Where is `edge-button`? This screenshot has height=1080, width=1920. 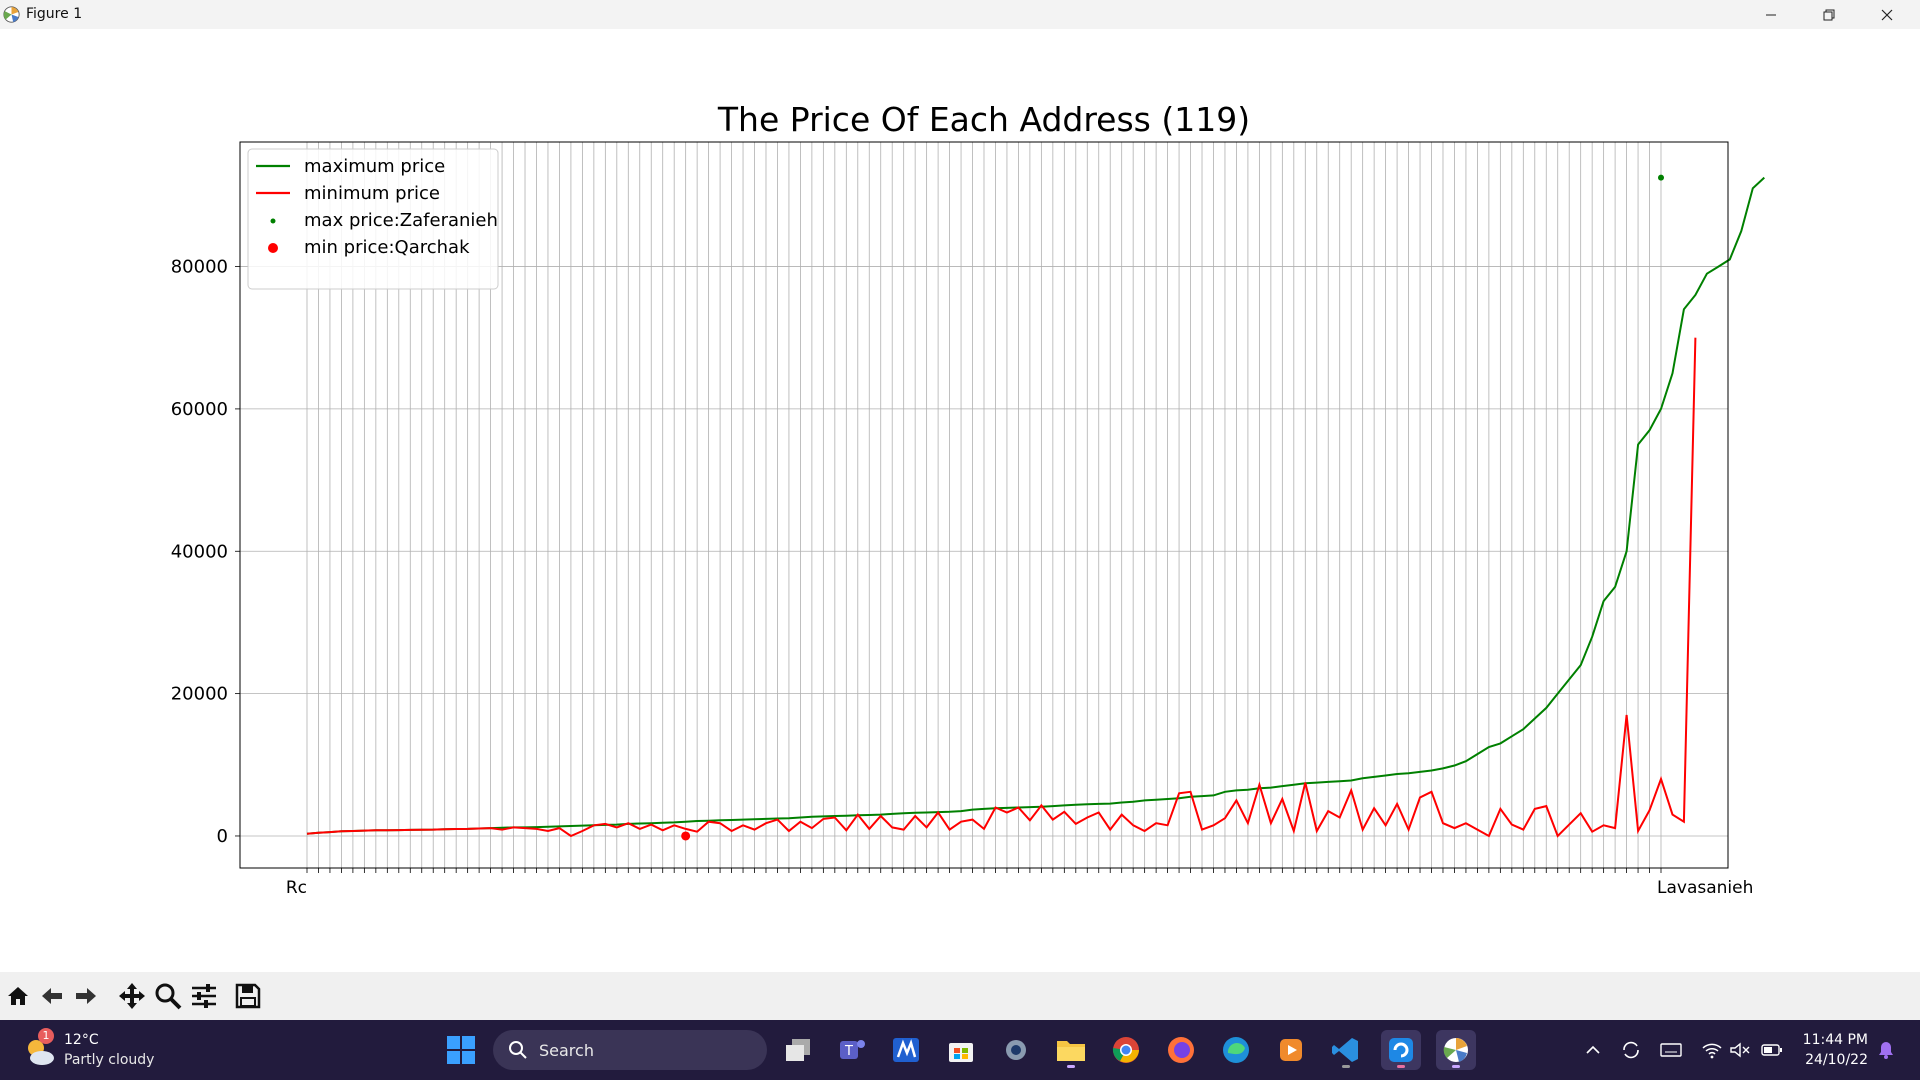 edge-button is located at coordinates (1236, 1050).